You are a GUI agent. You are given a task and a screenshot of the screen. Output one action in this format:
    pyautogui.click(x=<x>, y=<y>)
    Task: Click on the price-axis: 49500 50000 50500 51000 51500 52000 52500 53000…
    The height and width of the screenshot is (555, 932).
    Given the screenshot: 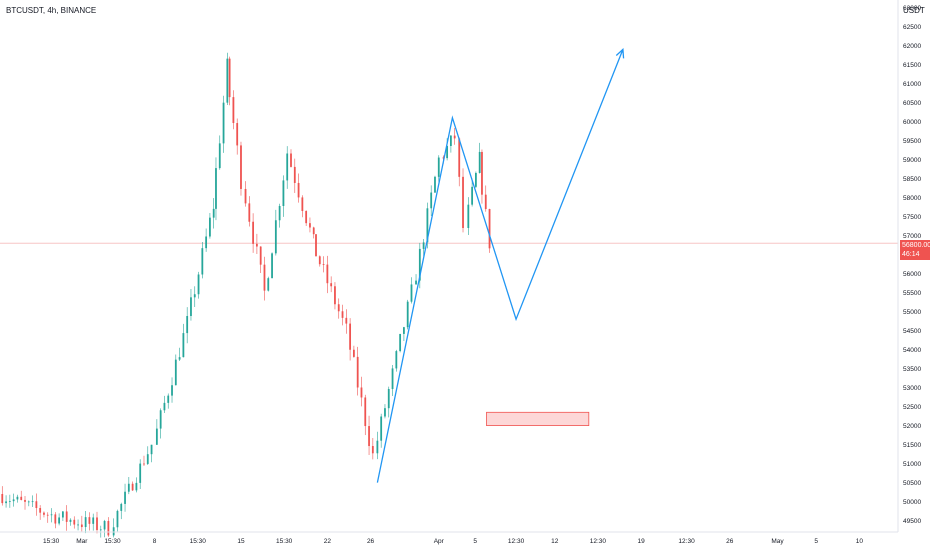 What is the action you would take?
    pyautogui.click(x=912, y=265)
    